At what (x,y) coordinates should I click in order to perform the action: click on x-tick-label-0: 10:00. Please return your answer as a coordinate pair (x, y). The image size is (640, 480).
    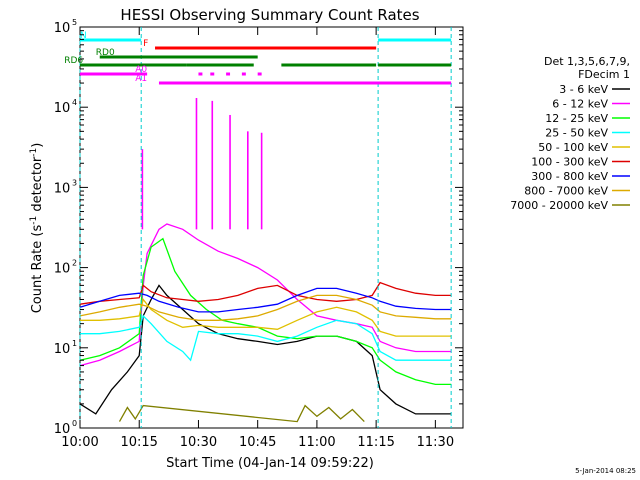
    Looking at the image, I should click on (79, 442).